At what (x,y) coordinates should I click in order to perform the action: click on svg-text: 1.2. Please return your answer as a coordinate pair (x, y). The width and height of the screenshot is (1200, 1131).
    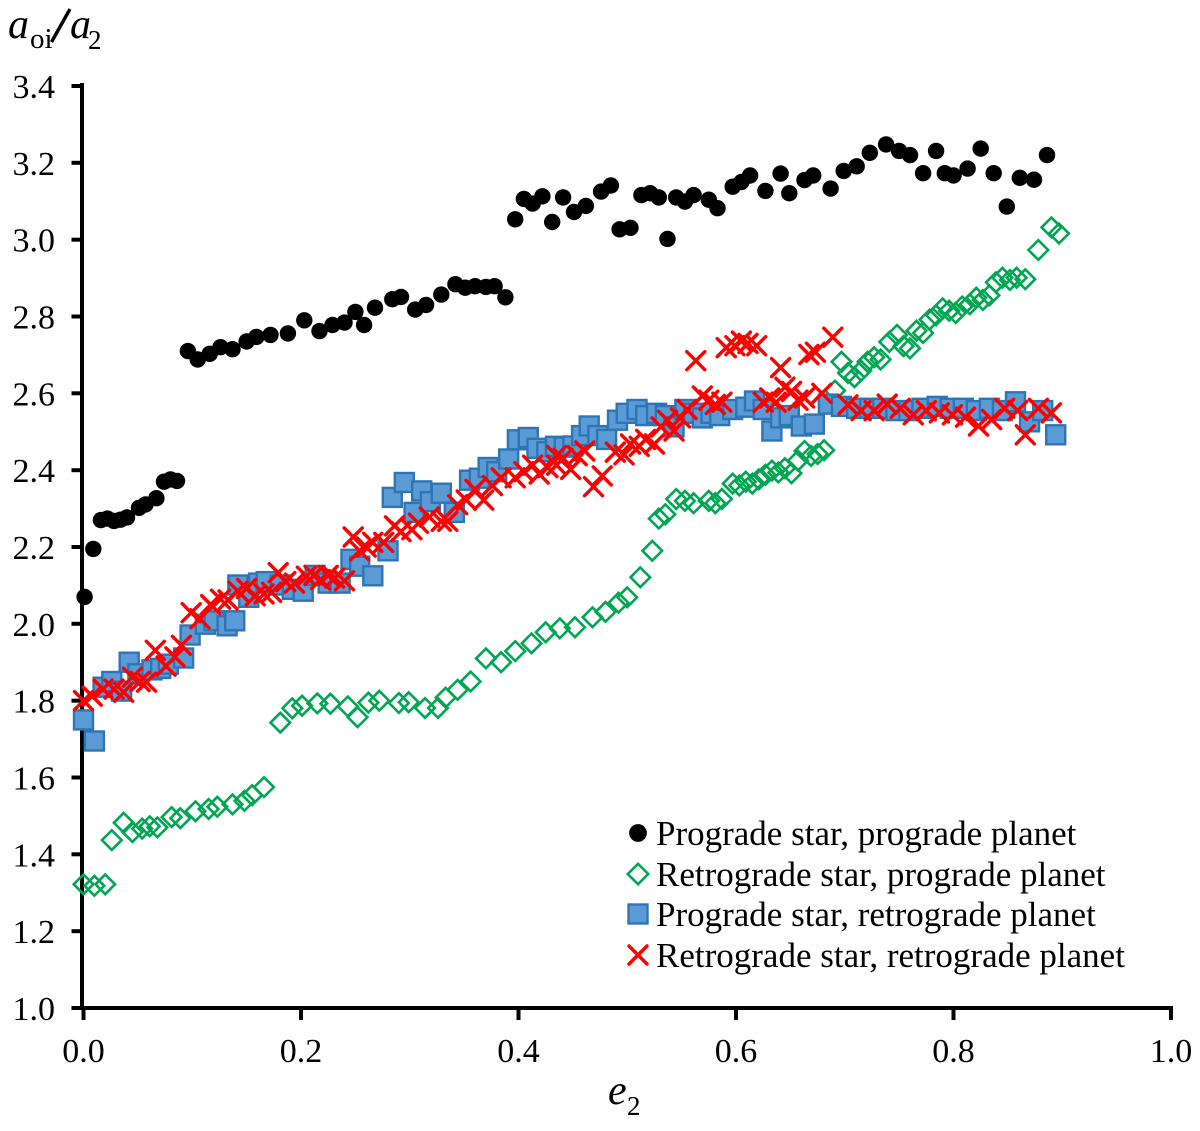
    Looking at the image, I should click on (34, 932).